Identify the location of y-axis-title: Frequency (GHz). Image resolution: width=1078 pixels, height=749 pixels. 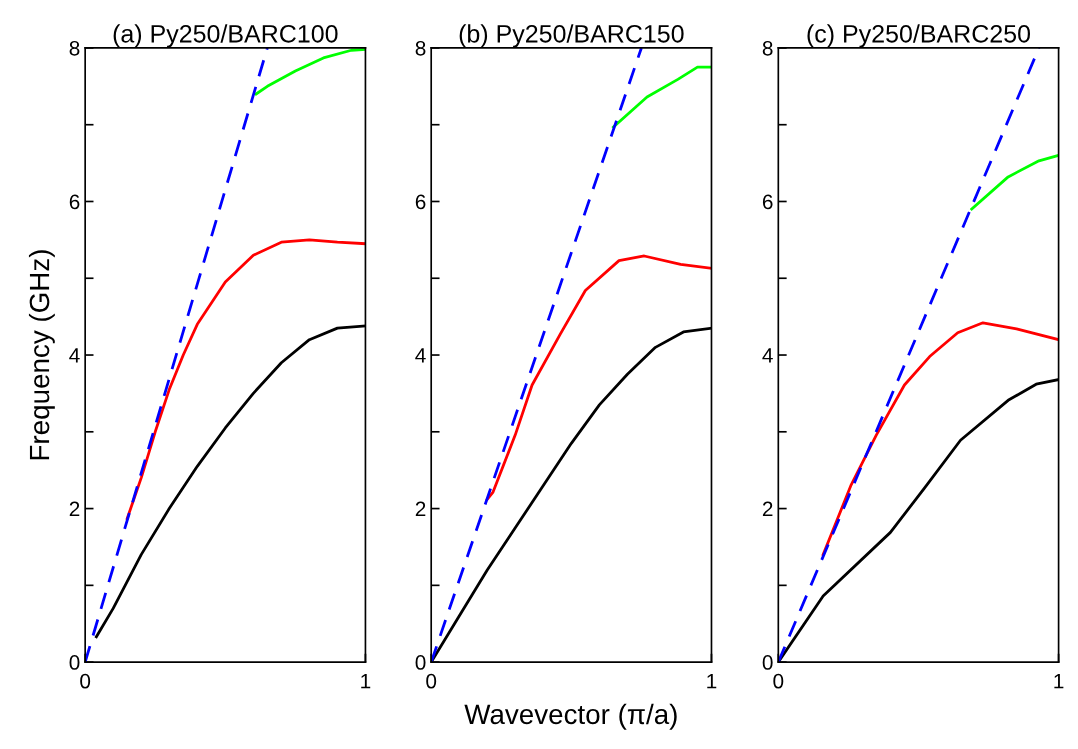
(41, 355).